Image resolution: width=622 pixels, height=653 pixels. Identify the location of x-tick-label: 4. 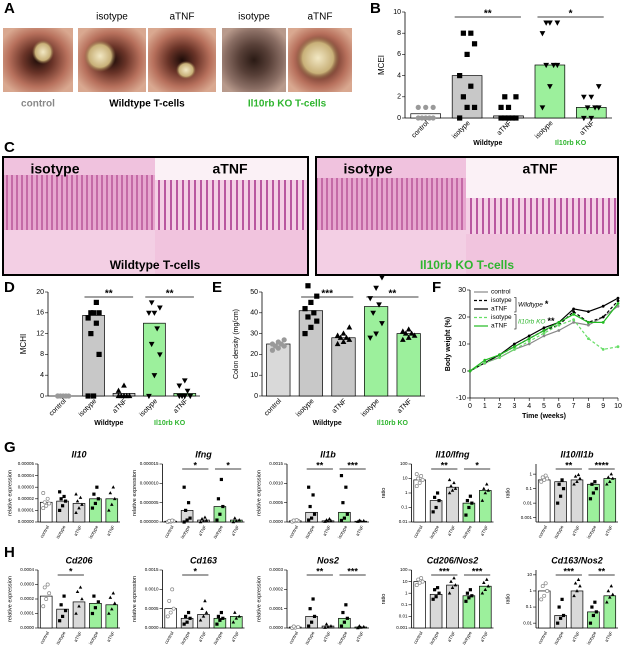
(529, 406).